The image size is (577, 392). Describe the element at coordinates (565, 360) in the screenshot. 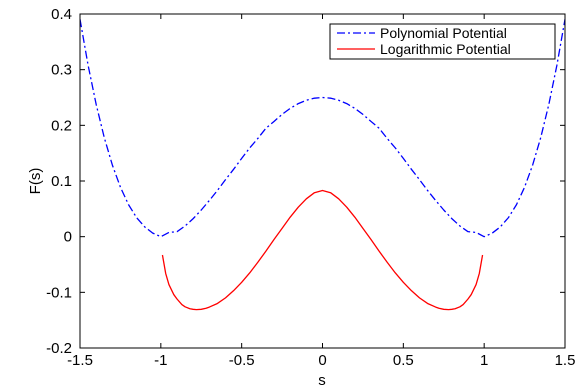

I see `x-tick-label: 1.5` at that location.